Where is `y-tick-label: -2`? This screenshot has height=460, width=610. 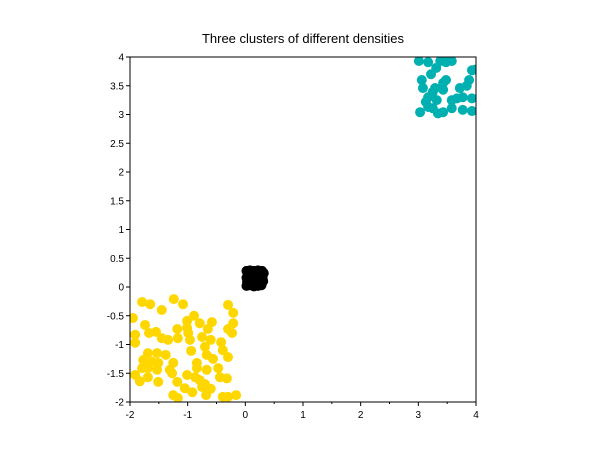
y-tick-label: -2 is located at coordinates (119, 403).